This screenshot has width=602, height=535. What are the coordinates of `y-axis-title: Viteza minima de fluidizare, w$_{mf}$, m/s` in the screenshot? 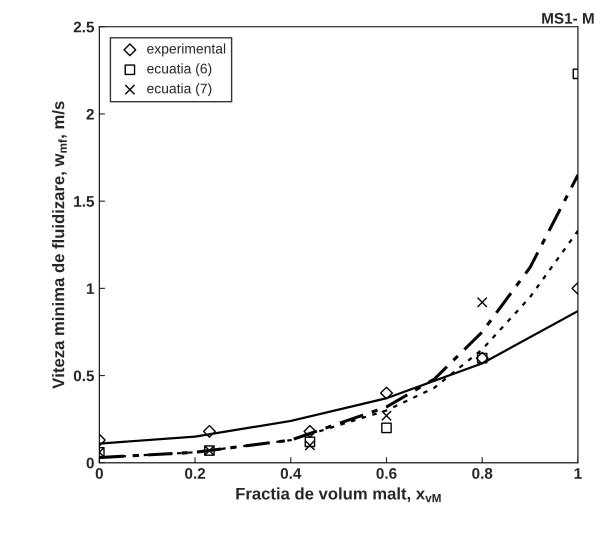 It's located at (59, 245).